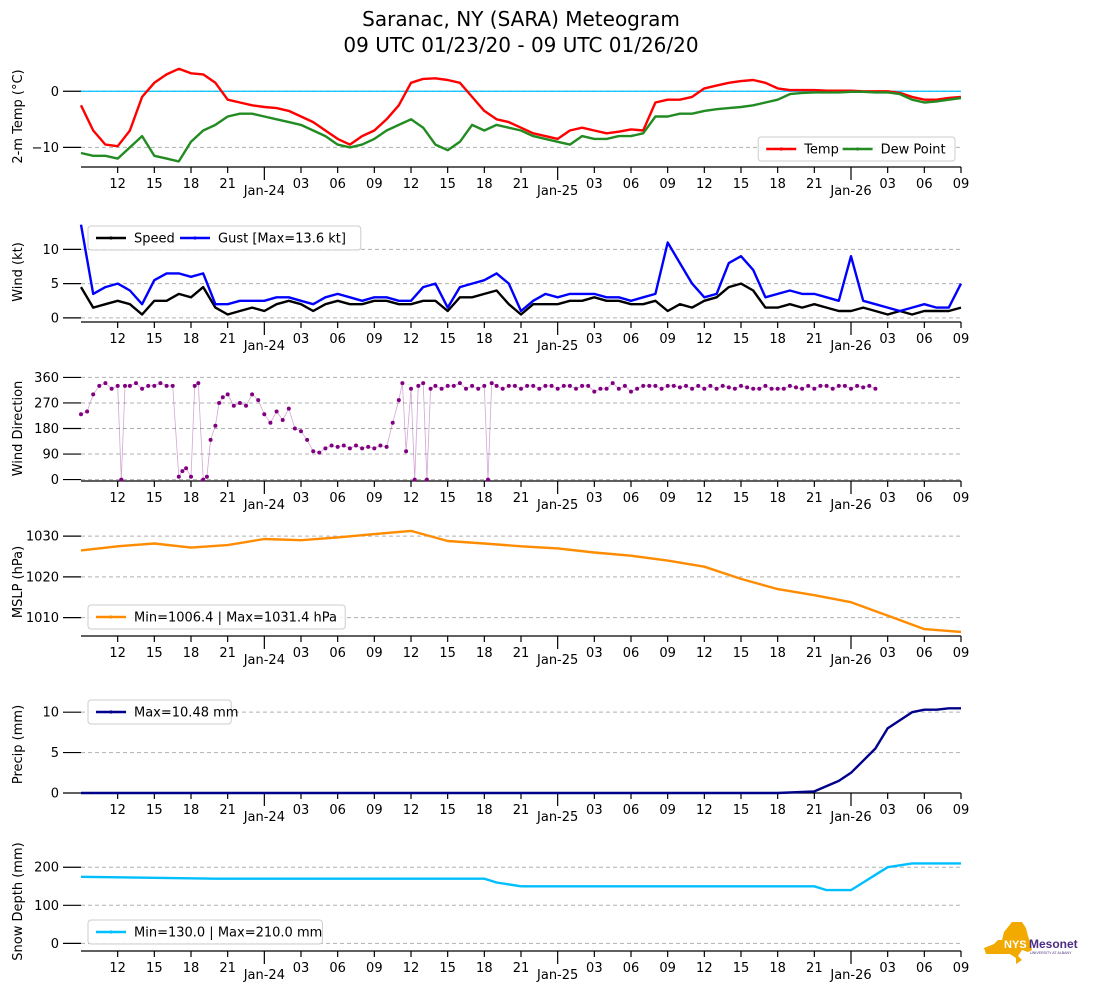 The height and width of the screenshot is (1001, 1094). I want to click on y-axis-label: Wind (kt), so click(18, 272).